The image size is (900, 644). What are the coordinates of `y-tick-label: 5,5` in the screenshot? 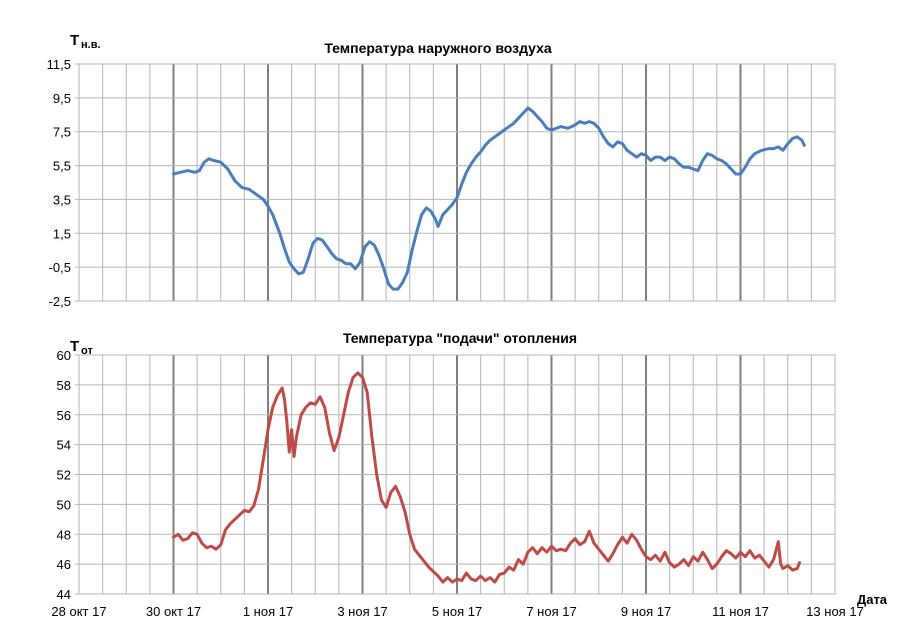 It's located at (62, 166).